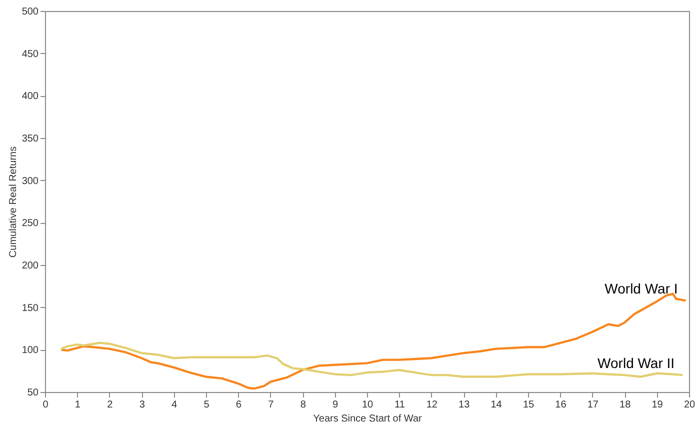  What do you see at coordinates (30, 96) in the screenshot?
I see `y-tick-label: 400` at bounding box center [30, 96].